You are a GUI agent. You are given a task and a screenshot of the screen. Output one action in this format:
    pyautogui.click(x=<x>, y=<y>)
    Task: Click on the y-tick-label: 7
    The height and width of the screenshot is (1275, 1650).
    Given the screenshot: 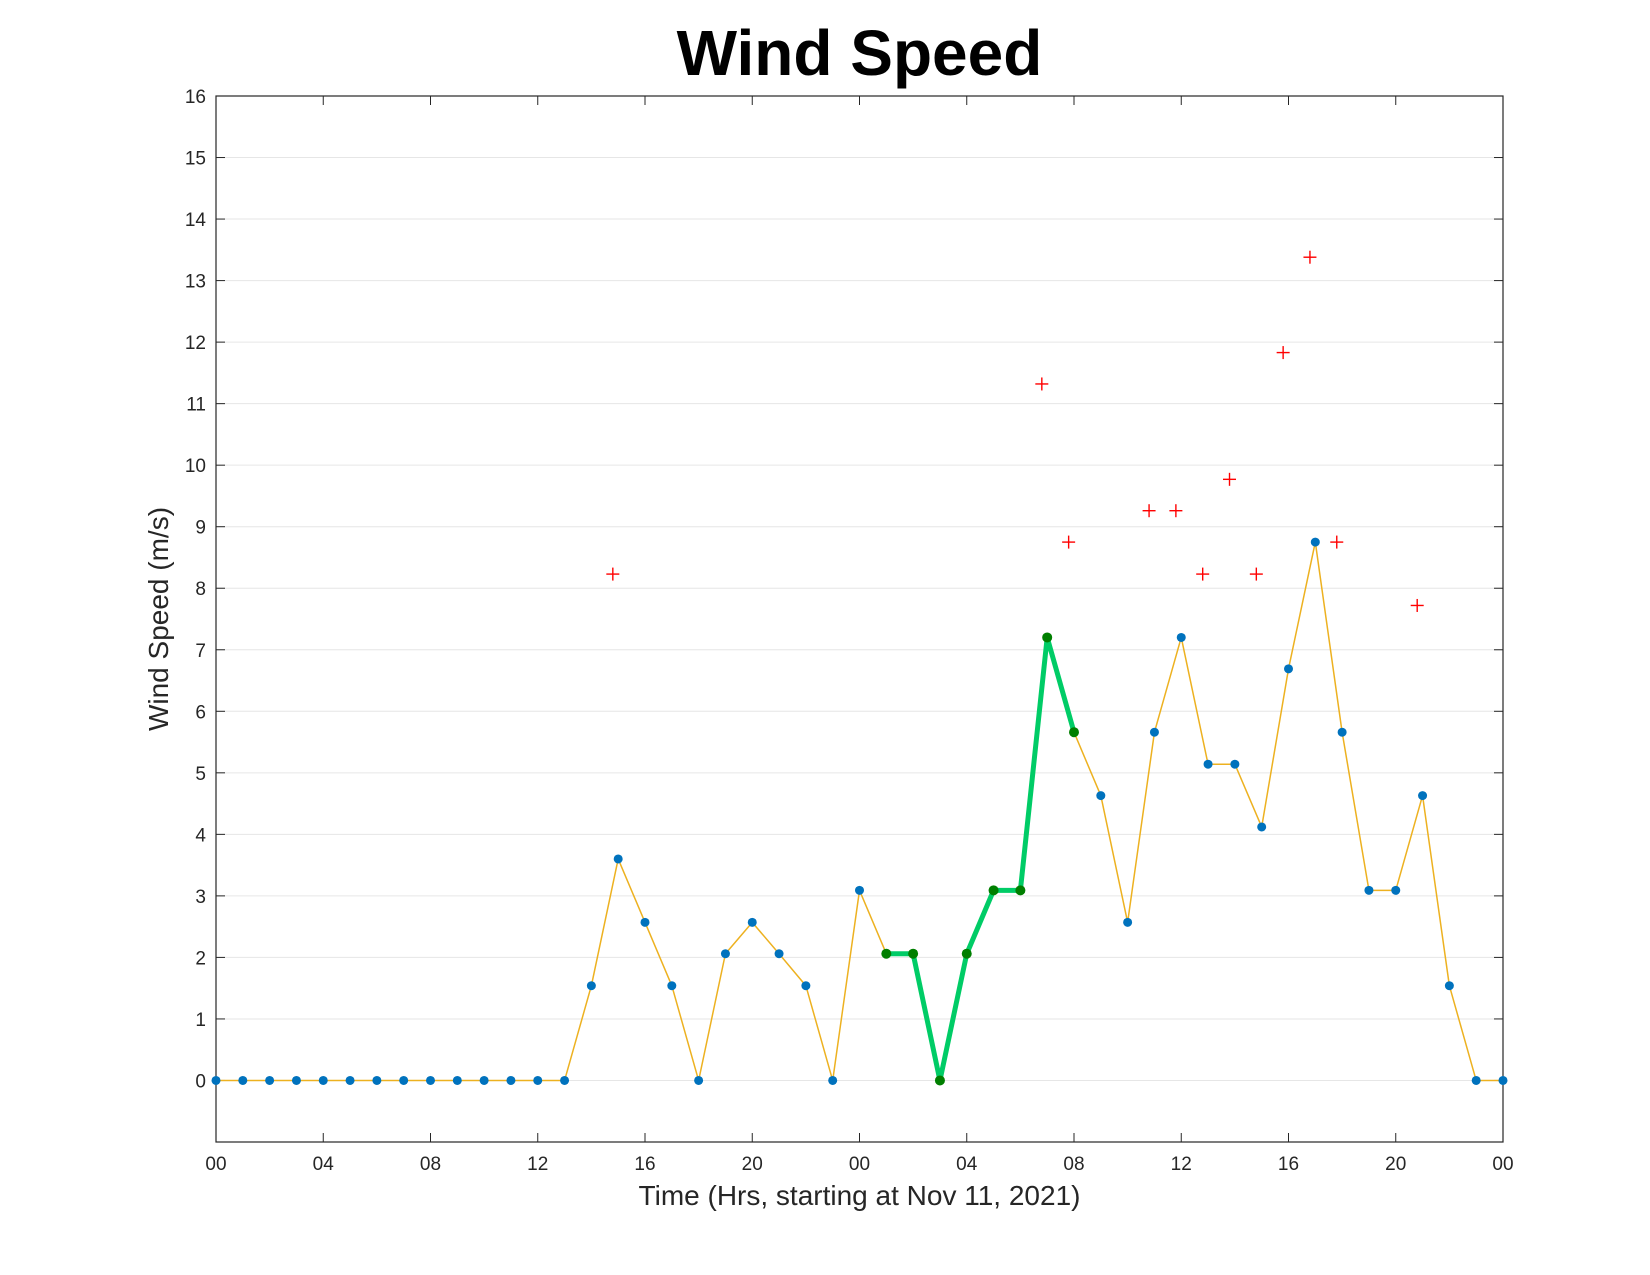 What is the action you would take?
    pyautogui.click(x=200, y=651)
    